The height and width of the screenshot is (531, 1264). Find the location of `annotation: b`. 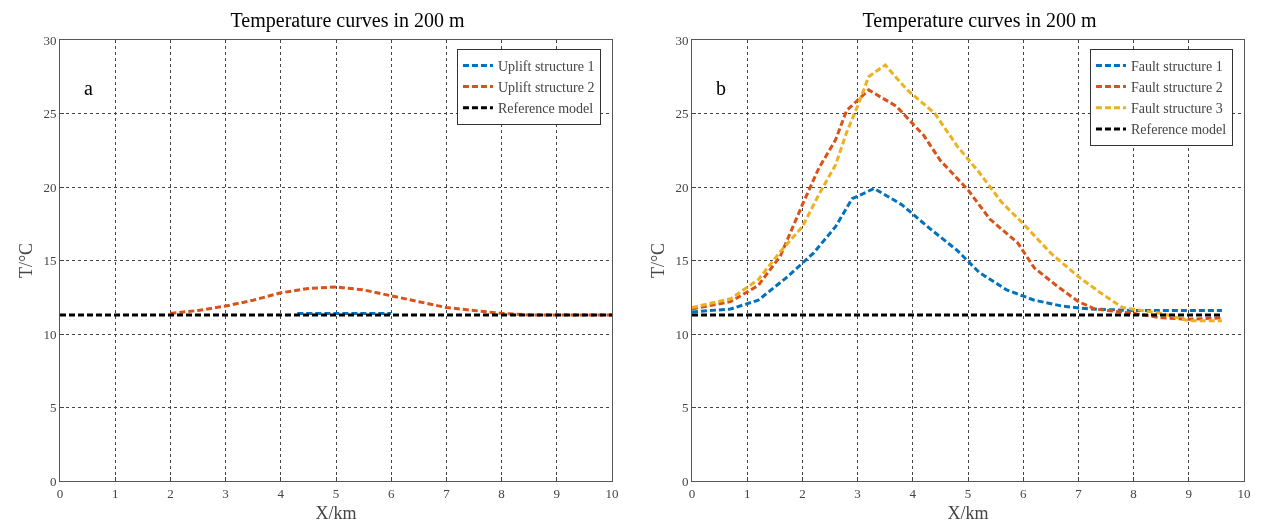

annotation: b is located at coordinates (721, 88).